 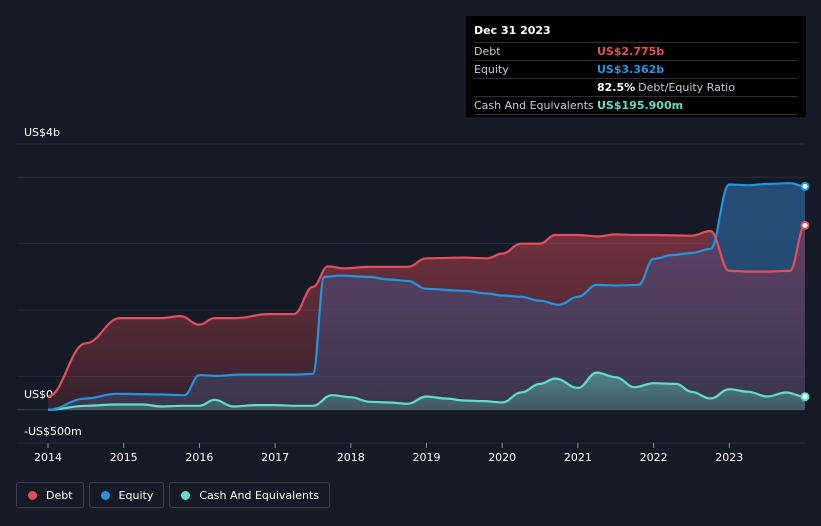 I want to click on chart-end-markers, so click(x=805, y=291).